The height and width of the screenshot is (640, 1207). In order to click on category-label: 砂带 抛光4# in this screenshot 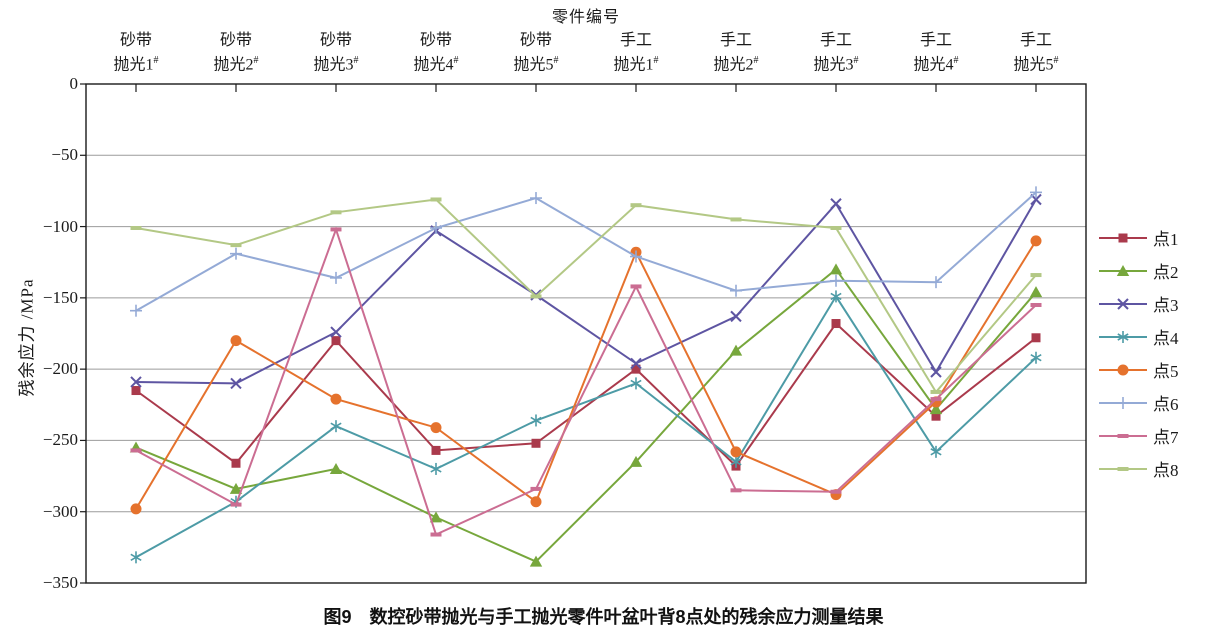, I will do `click(436, 53)`.